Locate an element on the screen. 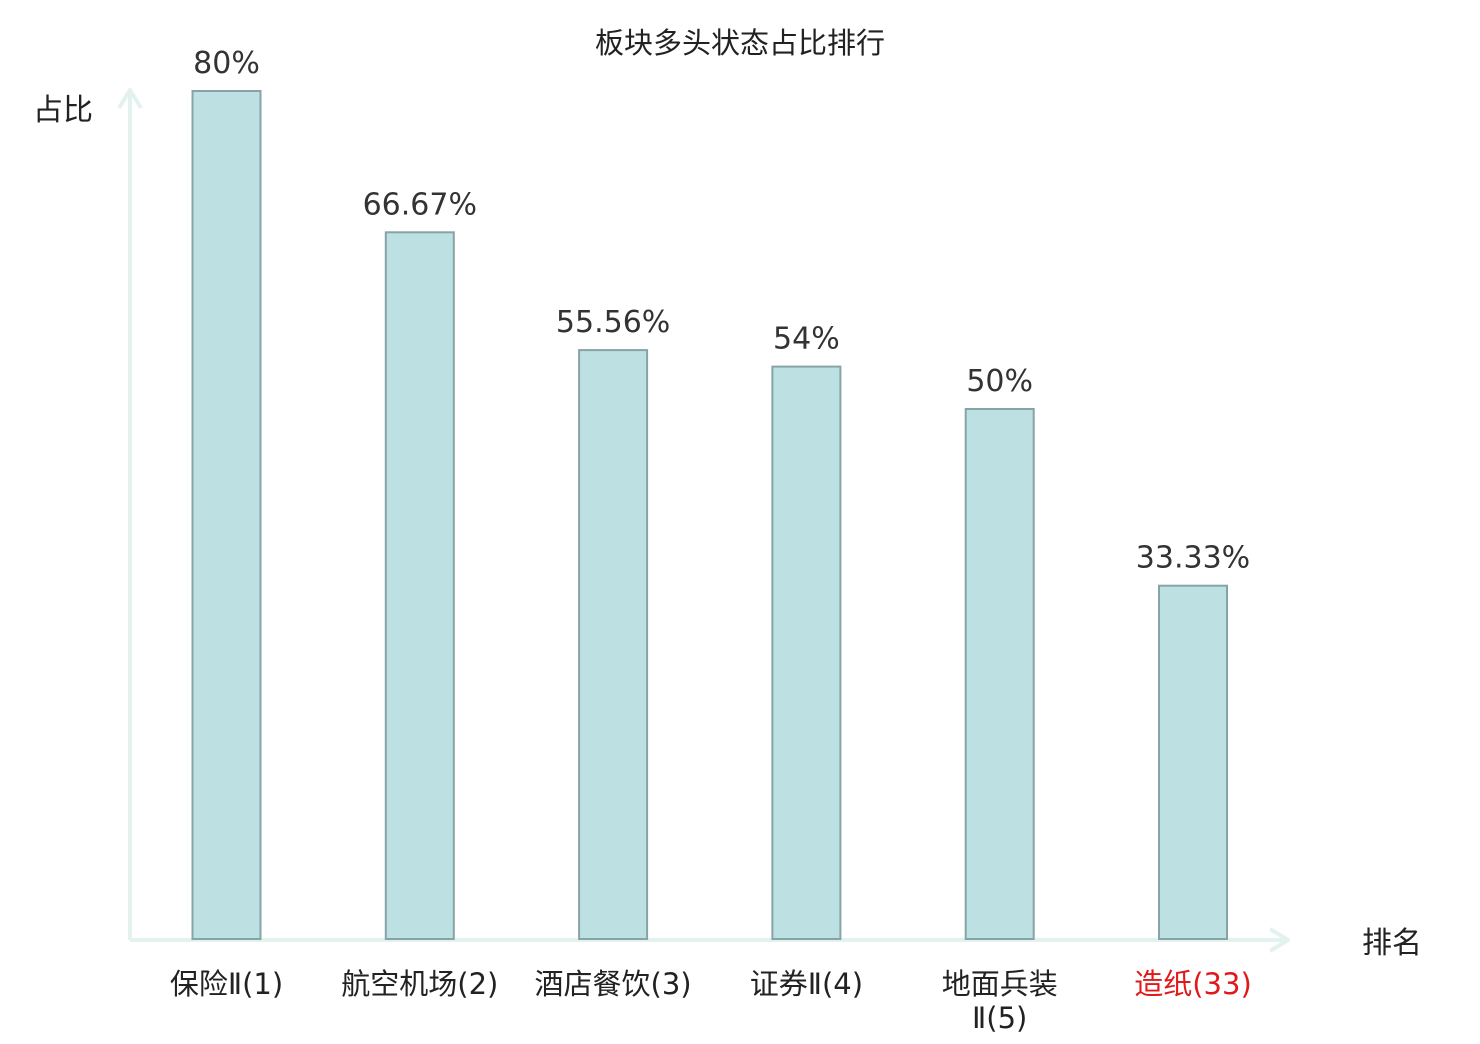 This screenshot has height=1044, width=1480. category-label-line: Ⅱ(5) is located at coordinates (999, 1018).